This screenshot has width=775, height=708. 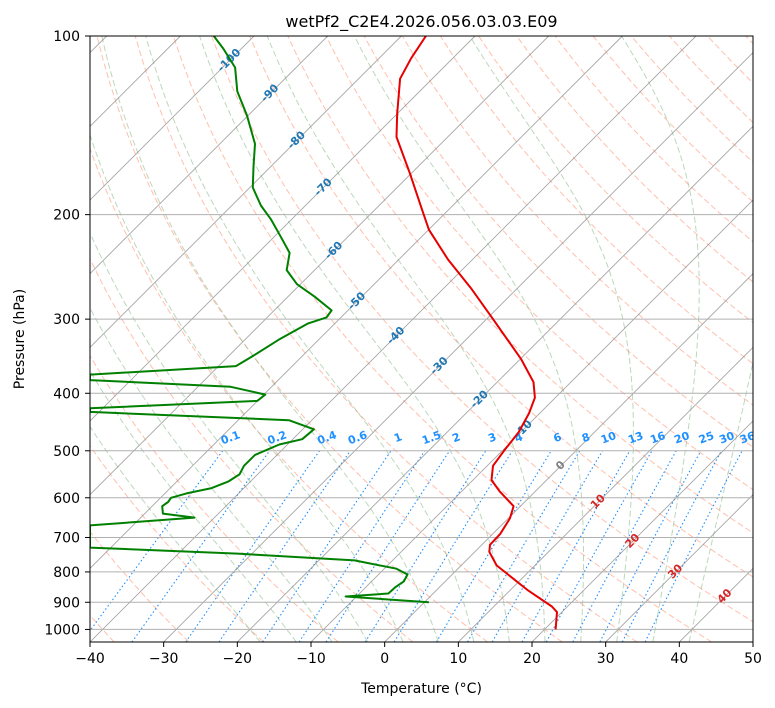 I want to click on x-tick-label: −20, so click(x=238, y=659).